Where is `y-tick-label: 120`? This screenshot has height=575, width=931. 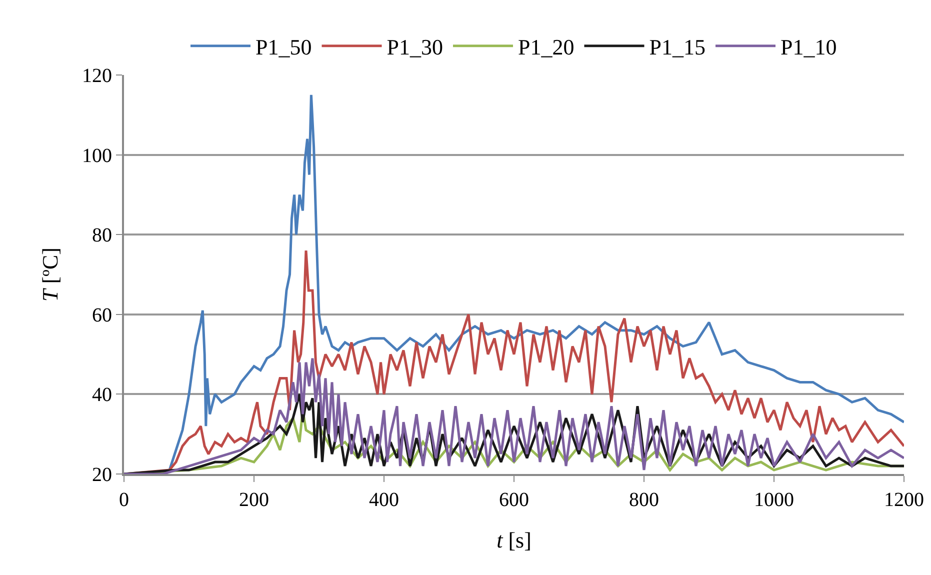 y-tick-label: 120 is located at coordinates (97, 76).